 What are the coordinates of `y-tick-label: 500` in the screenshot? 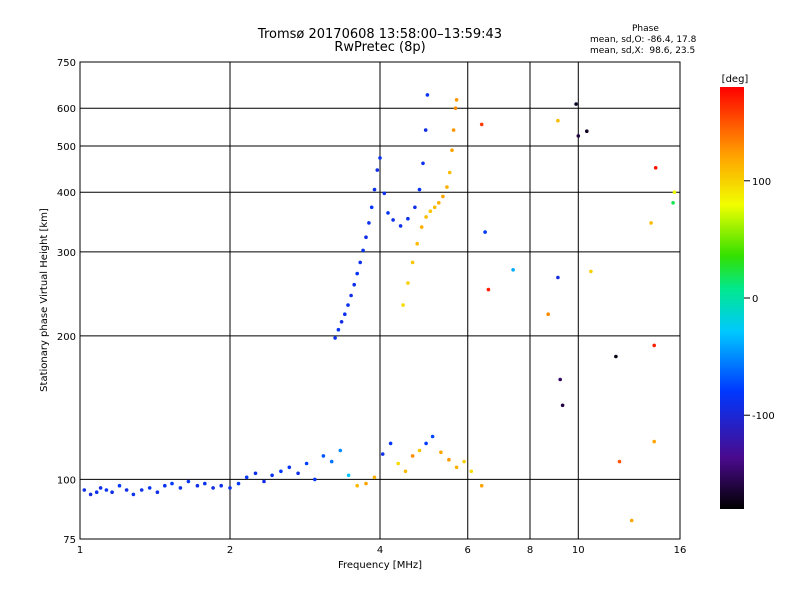 It's located at (66, 147).